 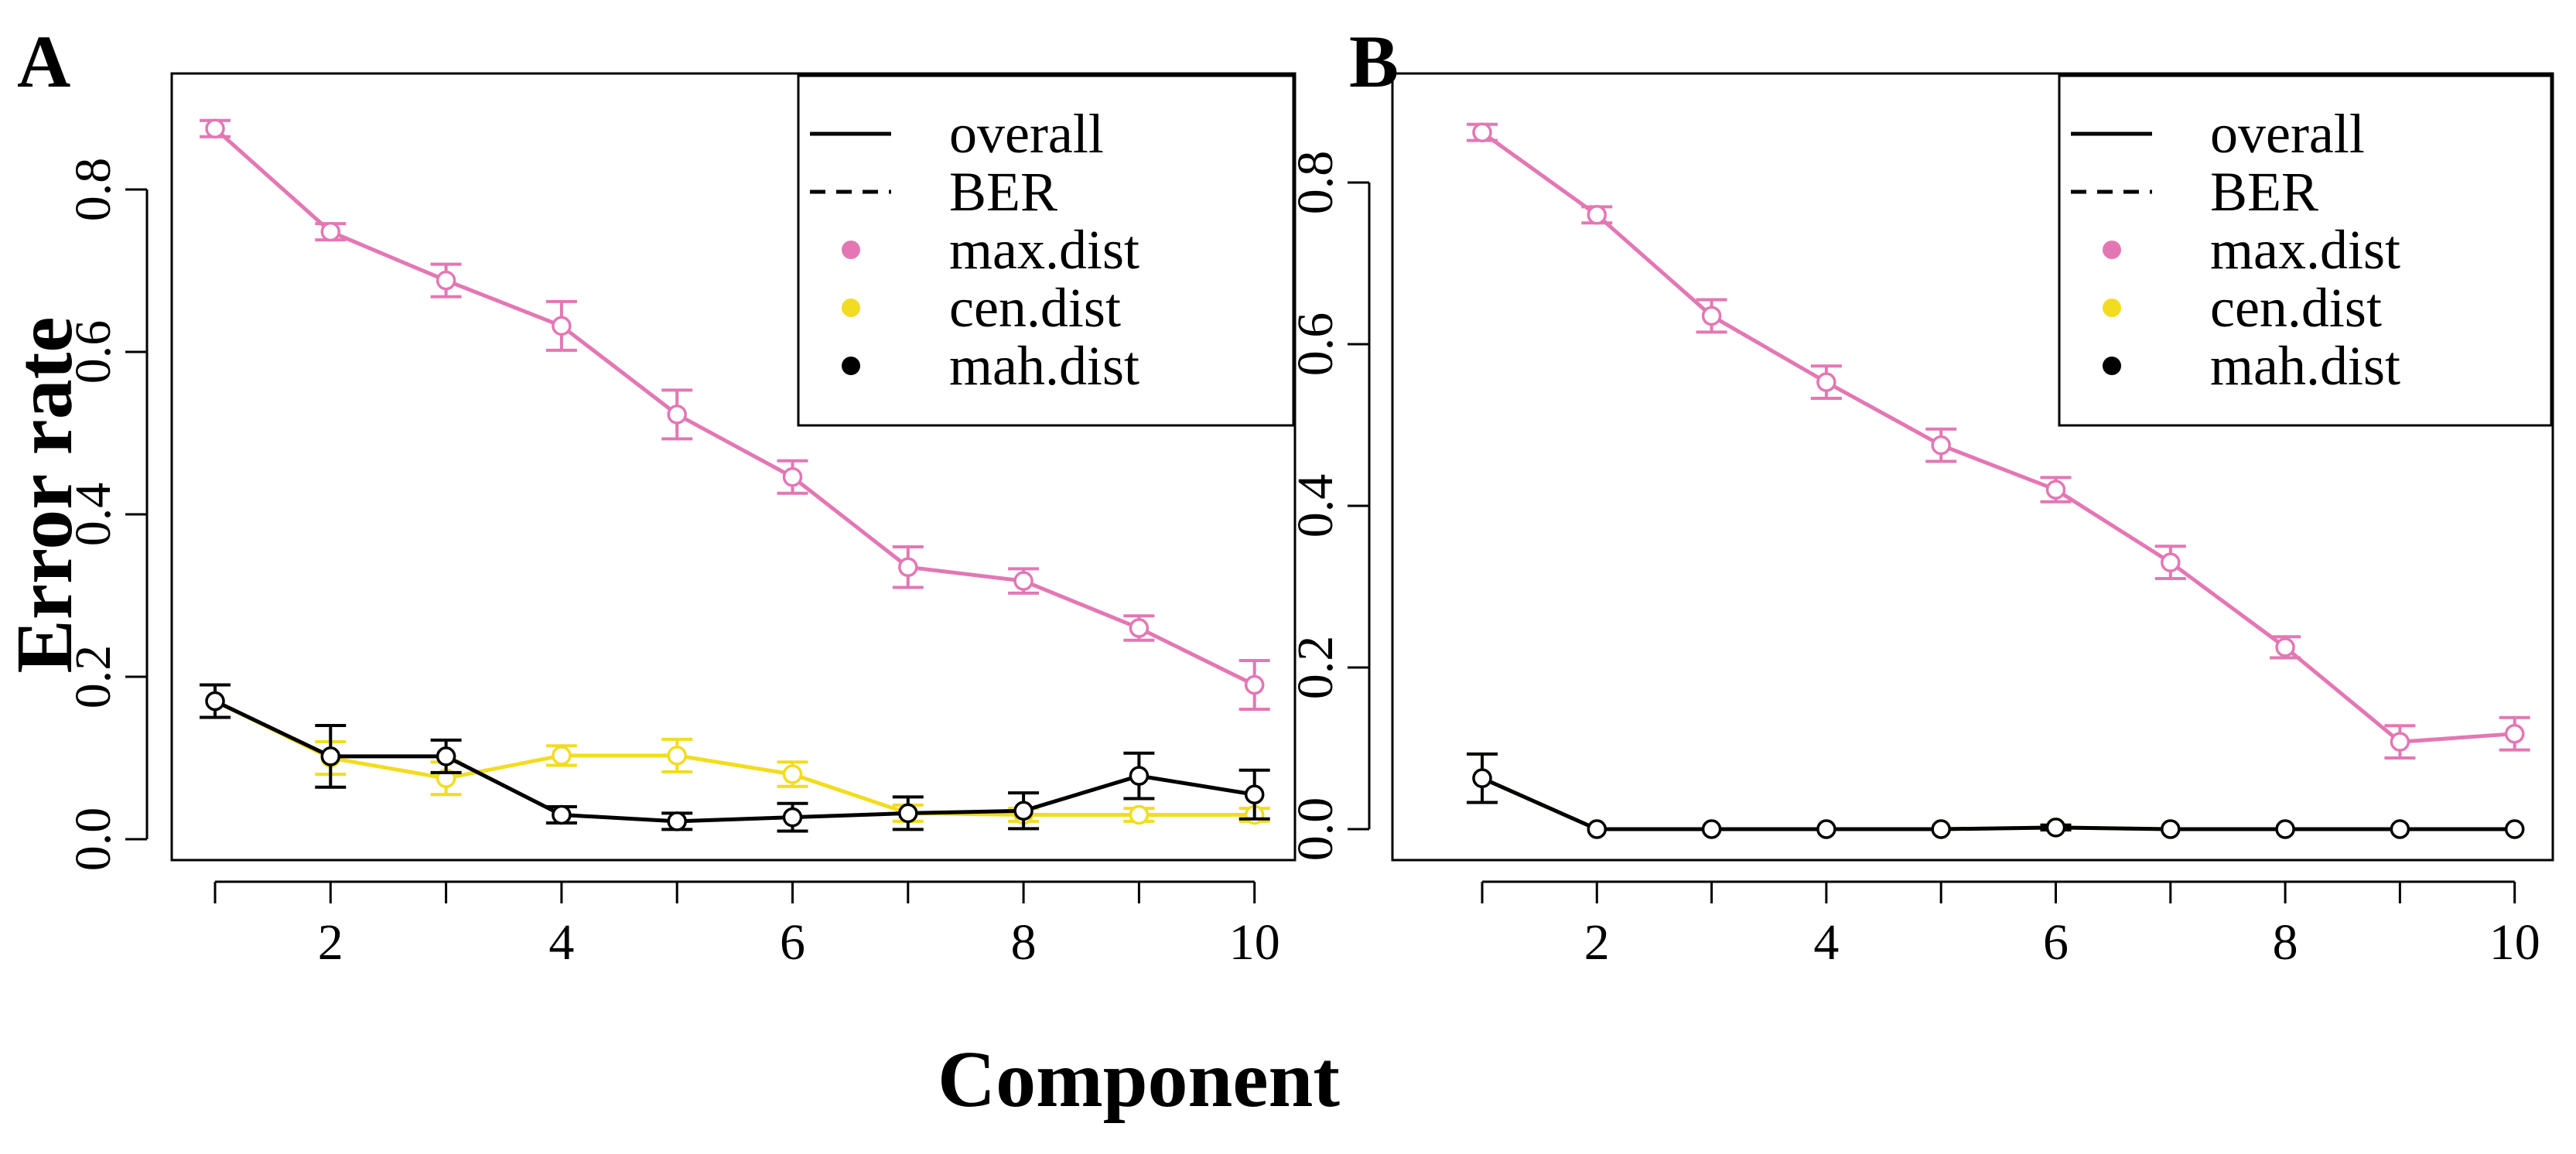 What do you see at coordinates (851, 366) in the screenshot?
I see `panel-a-legend-mah-dist-key` at bounding box center [851, 366].